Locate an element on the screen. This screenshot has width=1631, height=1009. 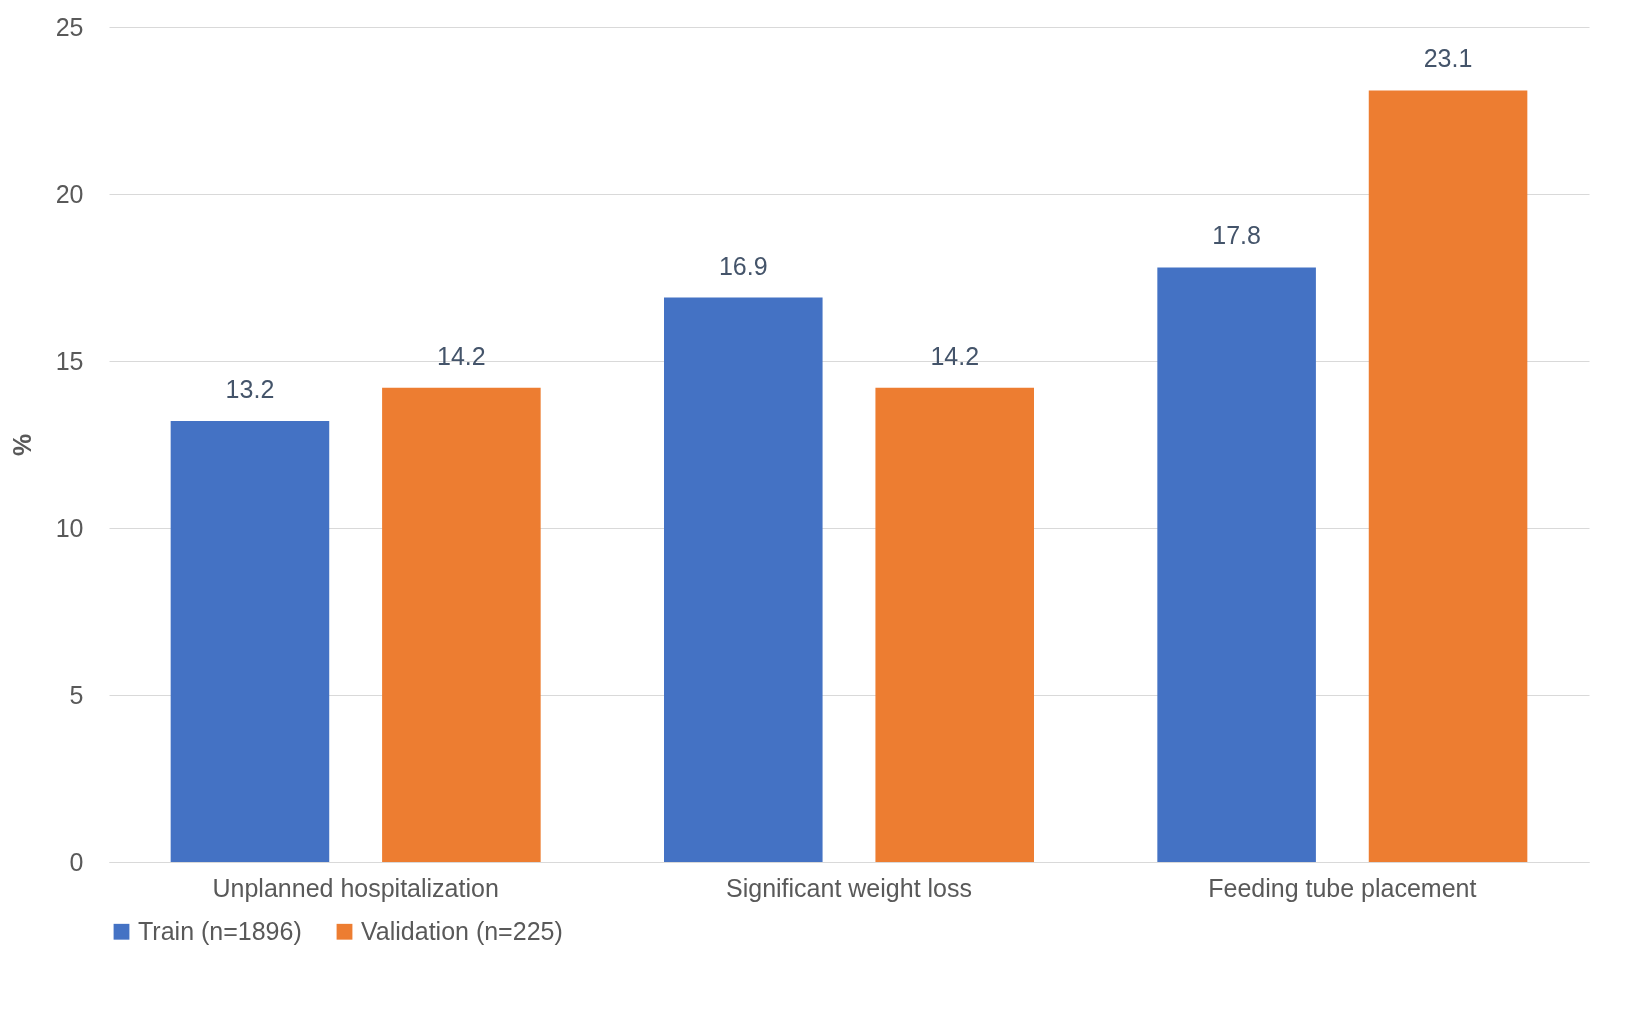
y-tick-label: 15 is located at coordinates (69, 360).